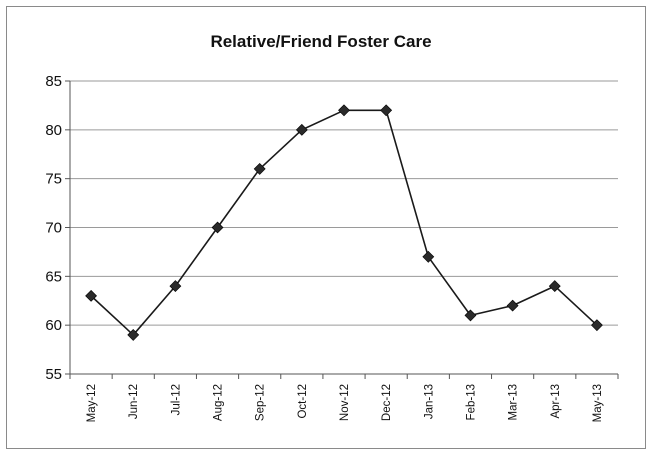 This screenshot has width=654, height=457. I want to click on chart-title: Relative/Friend Foster Care, so click(320, 41).